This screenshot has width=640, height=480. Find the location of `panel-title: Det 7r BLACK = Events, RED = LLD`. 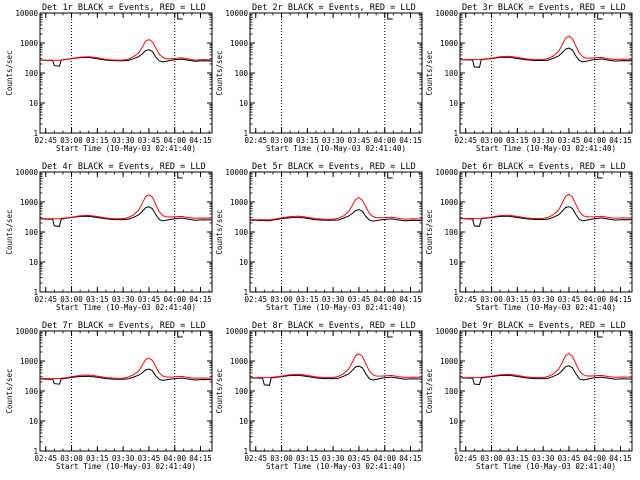

panel-title: Det 7r BLACK = Events, RED = LLD is located at coordinates (124, 326).